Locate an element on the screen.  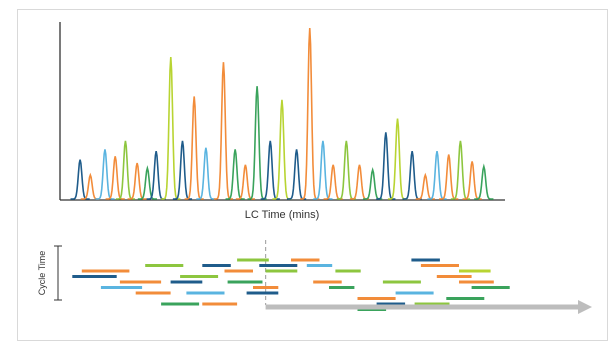
time-arrow is located at coordinates (428, 307).